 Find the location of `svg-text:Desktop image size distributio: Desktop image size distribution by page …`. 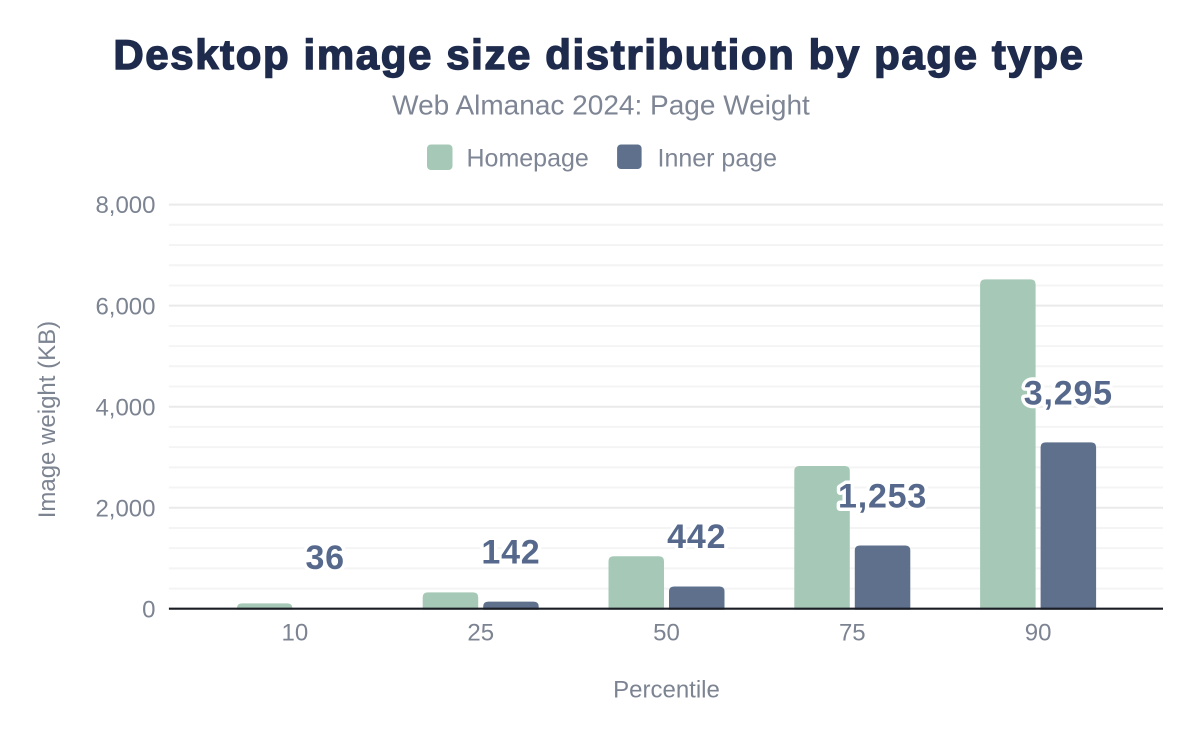

svg-text:Desktop image size distributio: Desktop image size distribution by page … is located at coordinates (598, 54).